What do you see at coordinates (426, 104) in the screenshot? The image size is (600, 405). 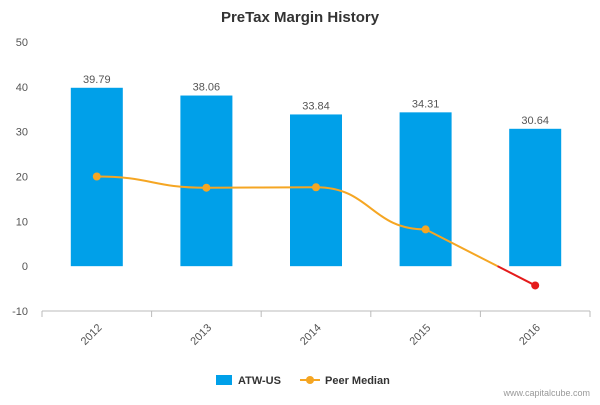 I see `bar-data-label: 34.31` at bounding box center [426, 104].